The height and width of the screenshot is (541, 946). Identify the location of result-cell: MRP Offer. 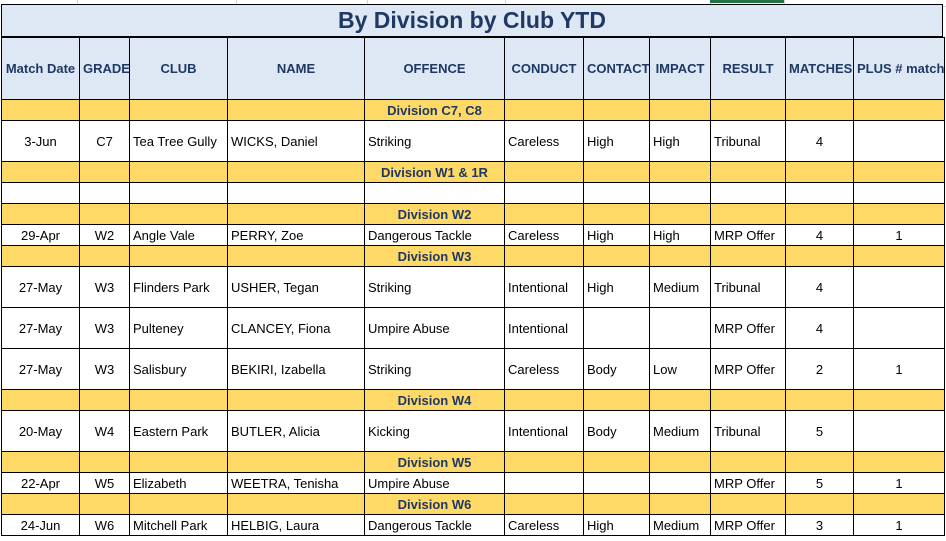
(748, 483).